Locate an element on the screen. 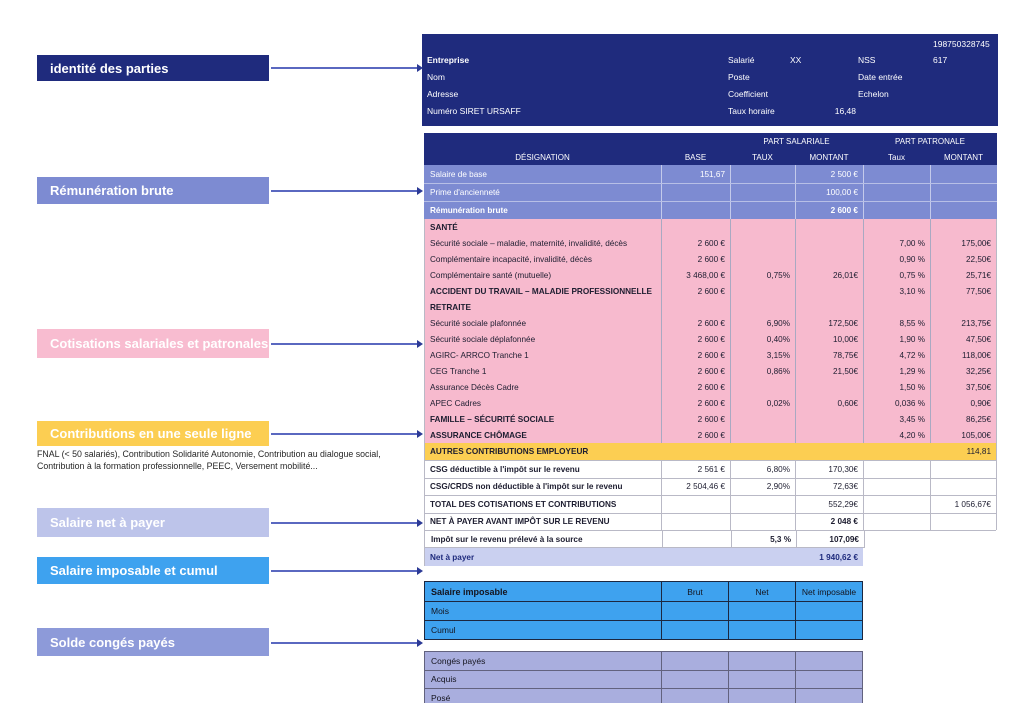  taxable-row-label: Cumul is located at coordinates (443, 630).